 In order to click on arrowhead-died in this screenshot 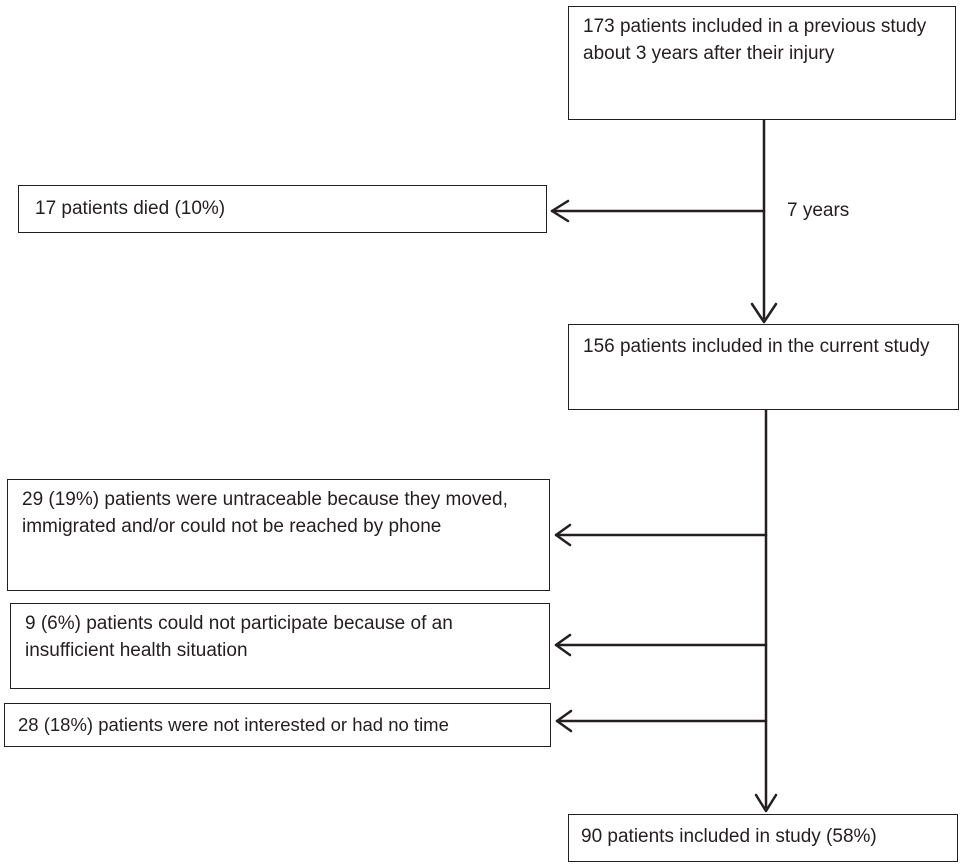, I will do `click(560, 211)`.